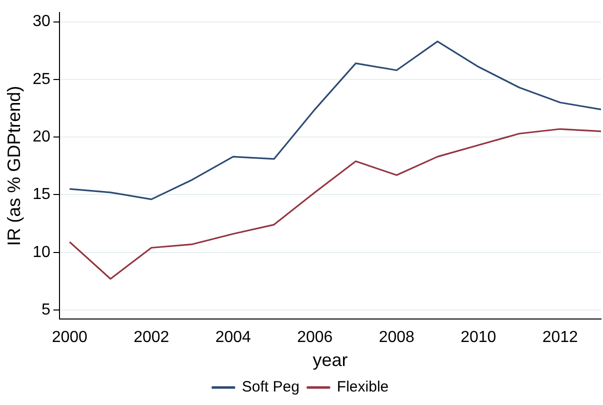 This screenshot has width=603, height=405. What do you see at coordinates (315, 337) in the screenshot?
I see `x-tick-label: 2006` at bounding box center [315, 337].